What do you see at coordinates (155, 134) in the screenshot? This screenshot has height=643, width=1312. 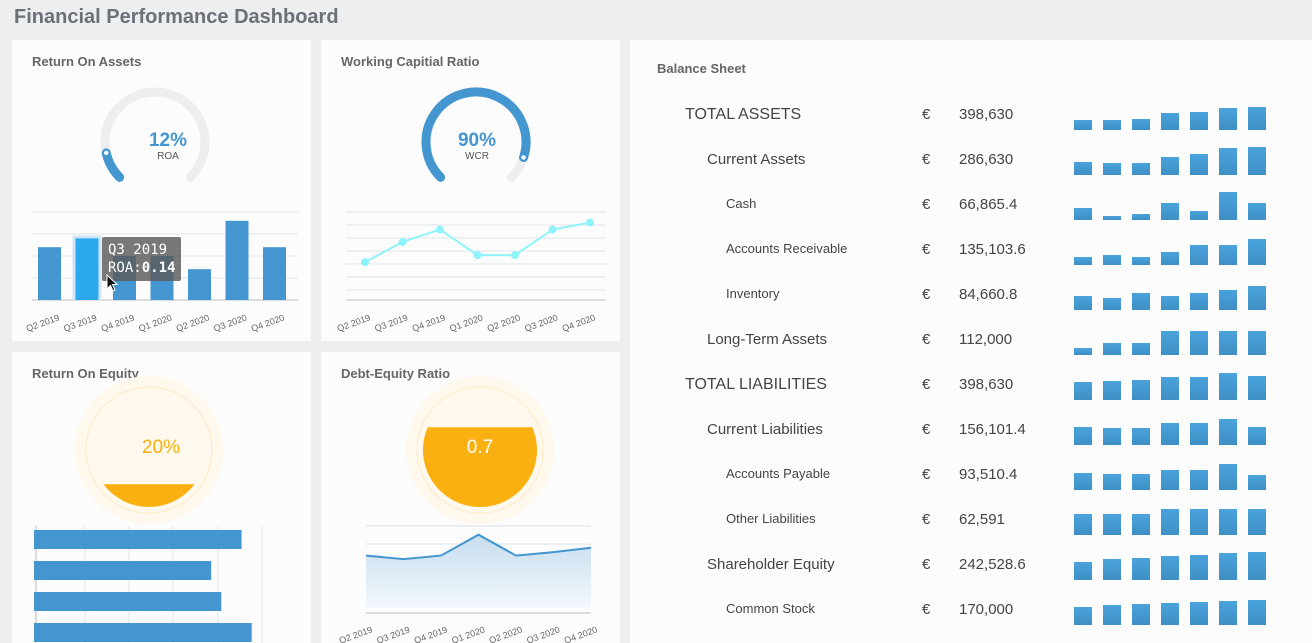 I see `roa-gauge-track` at bounding box center [155, 134].